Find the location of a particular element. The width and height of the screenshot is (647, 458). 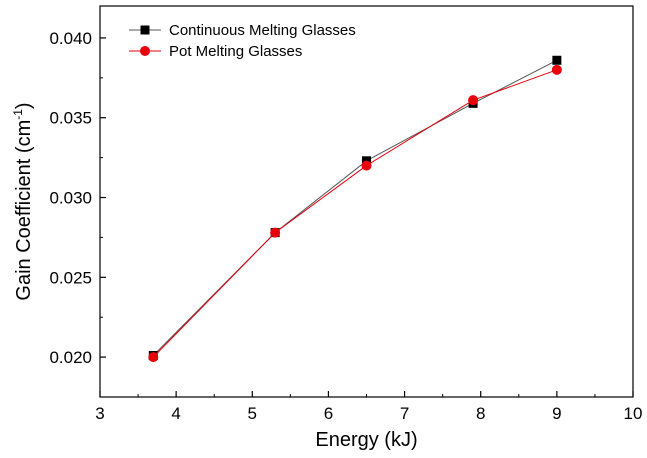

x-tick-label: 8 is located at coordinates (480, 413).